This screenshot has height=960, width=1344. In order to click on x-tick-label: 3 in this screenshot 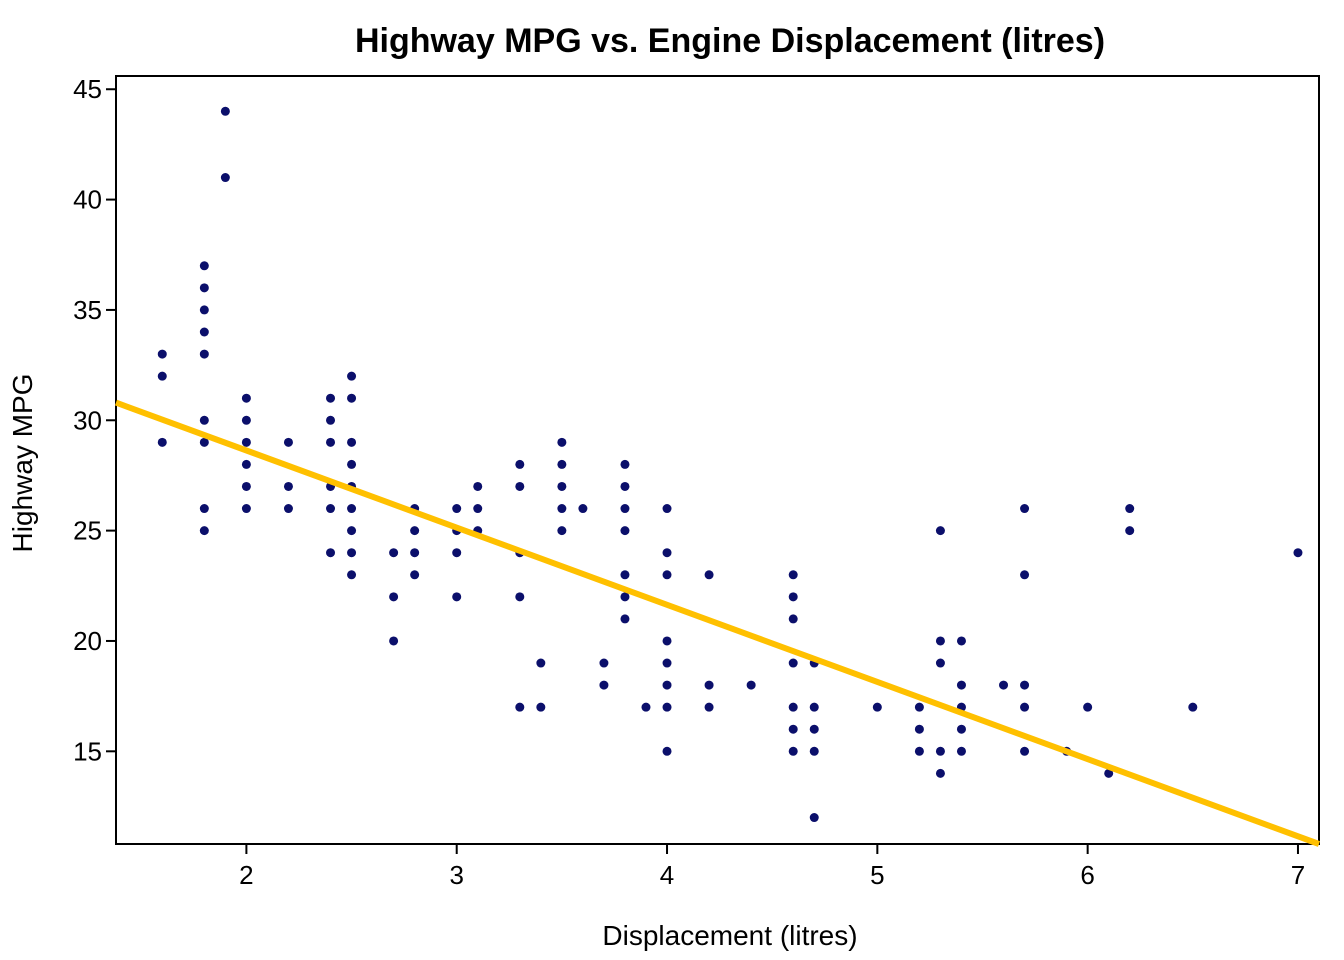, I will do `click(456, 875)`.